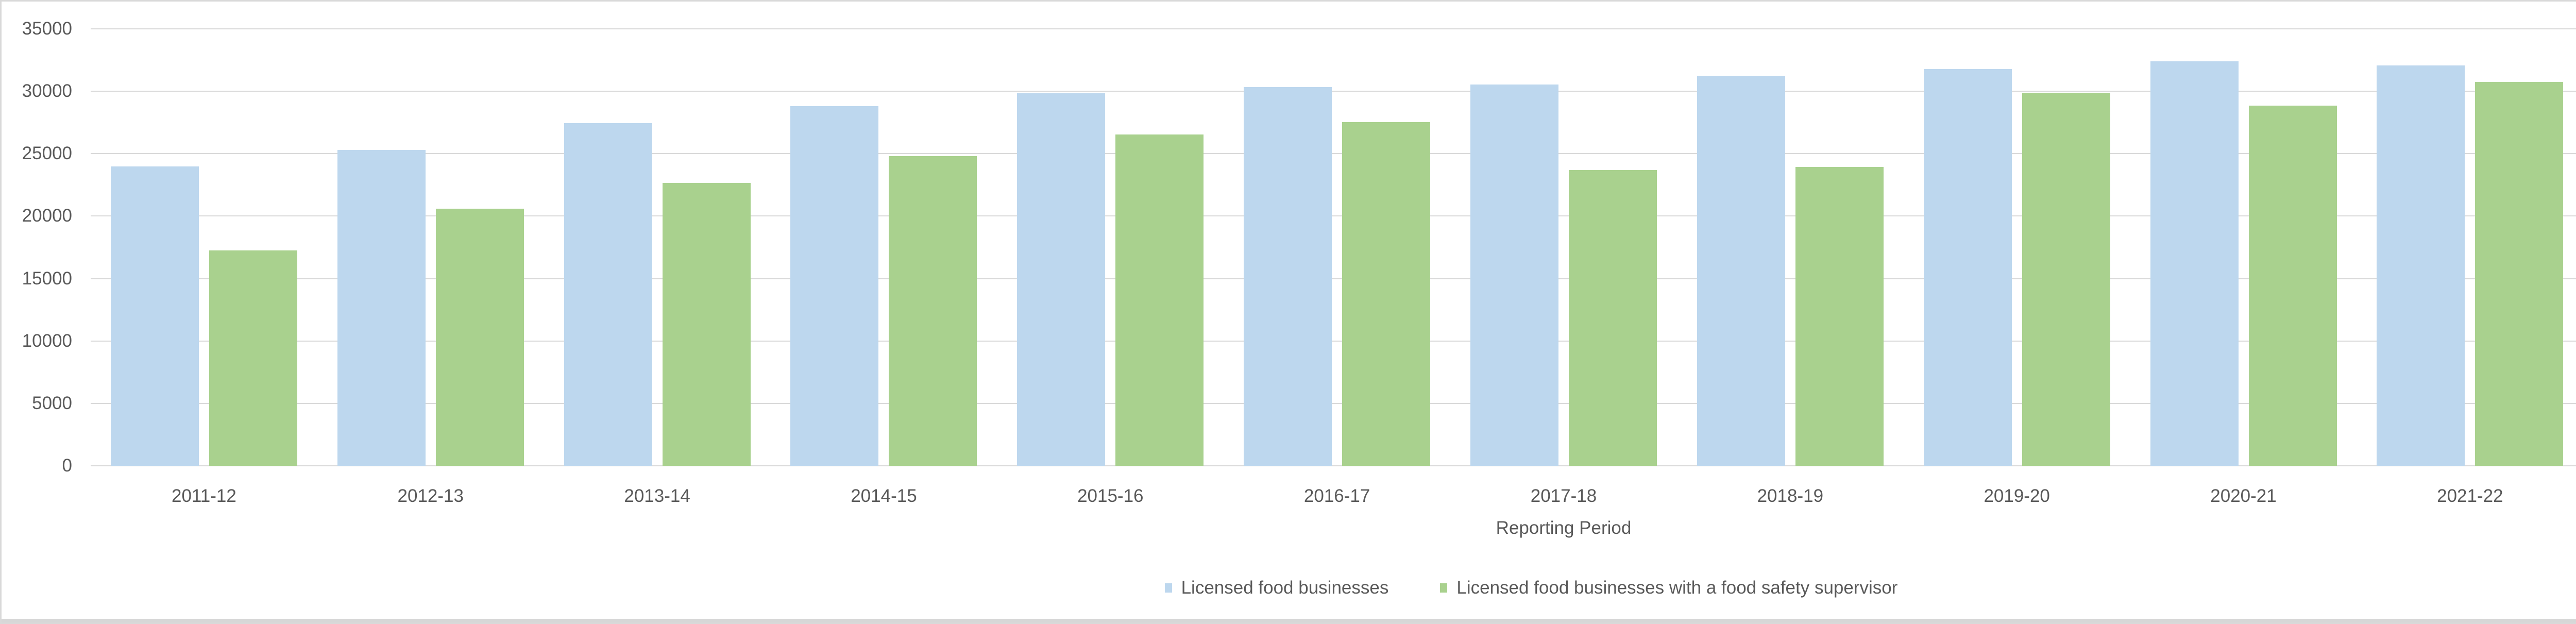 This screenshot has height=624, width=2576. Describe the element at coordinates (47, 216) in the screenshot. I see `y-axis-tick-label-20000: 20000` at that location.